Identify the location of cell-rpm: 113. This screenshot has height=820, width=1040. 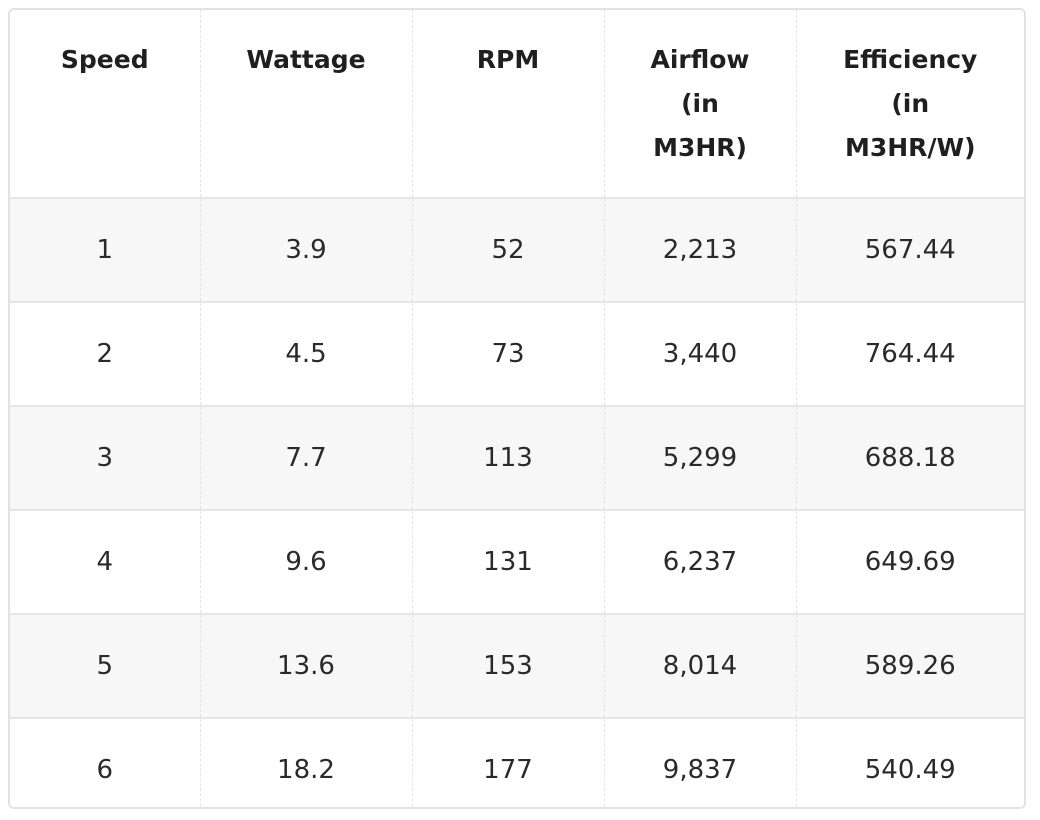
(508, 458).